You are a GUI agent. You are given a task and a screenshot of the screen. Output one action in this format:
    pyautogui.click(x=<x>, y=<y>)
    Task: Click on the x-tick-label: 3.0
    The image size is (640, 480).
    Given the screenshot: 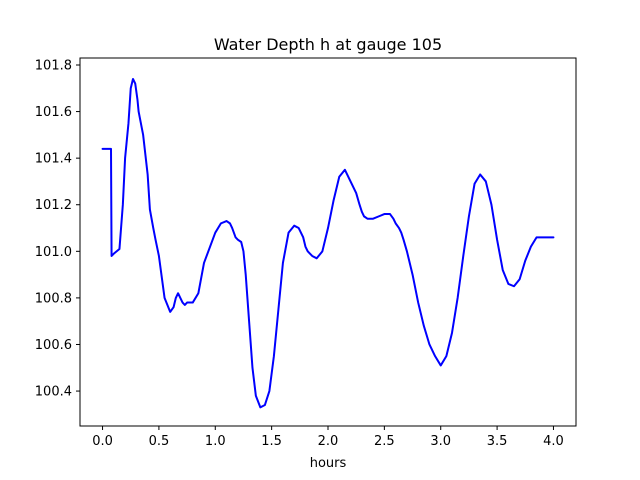 What is the action you would take?
    pyautogui.click(x=440, y=441)
    